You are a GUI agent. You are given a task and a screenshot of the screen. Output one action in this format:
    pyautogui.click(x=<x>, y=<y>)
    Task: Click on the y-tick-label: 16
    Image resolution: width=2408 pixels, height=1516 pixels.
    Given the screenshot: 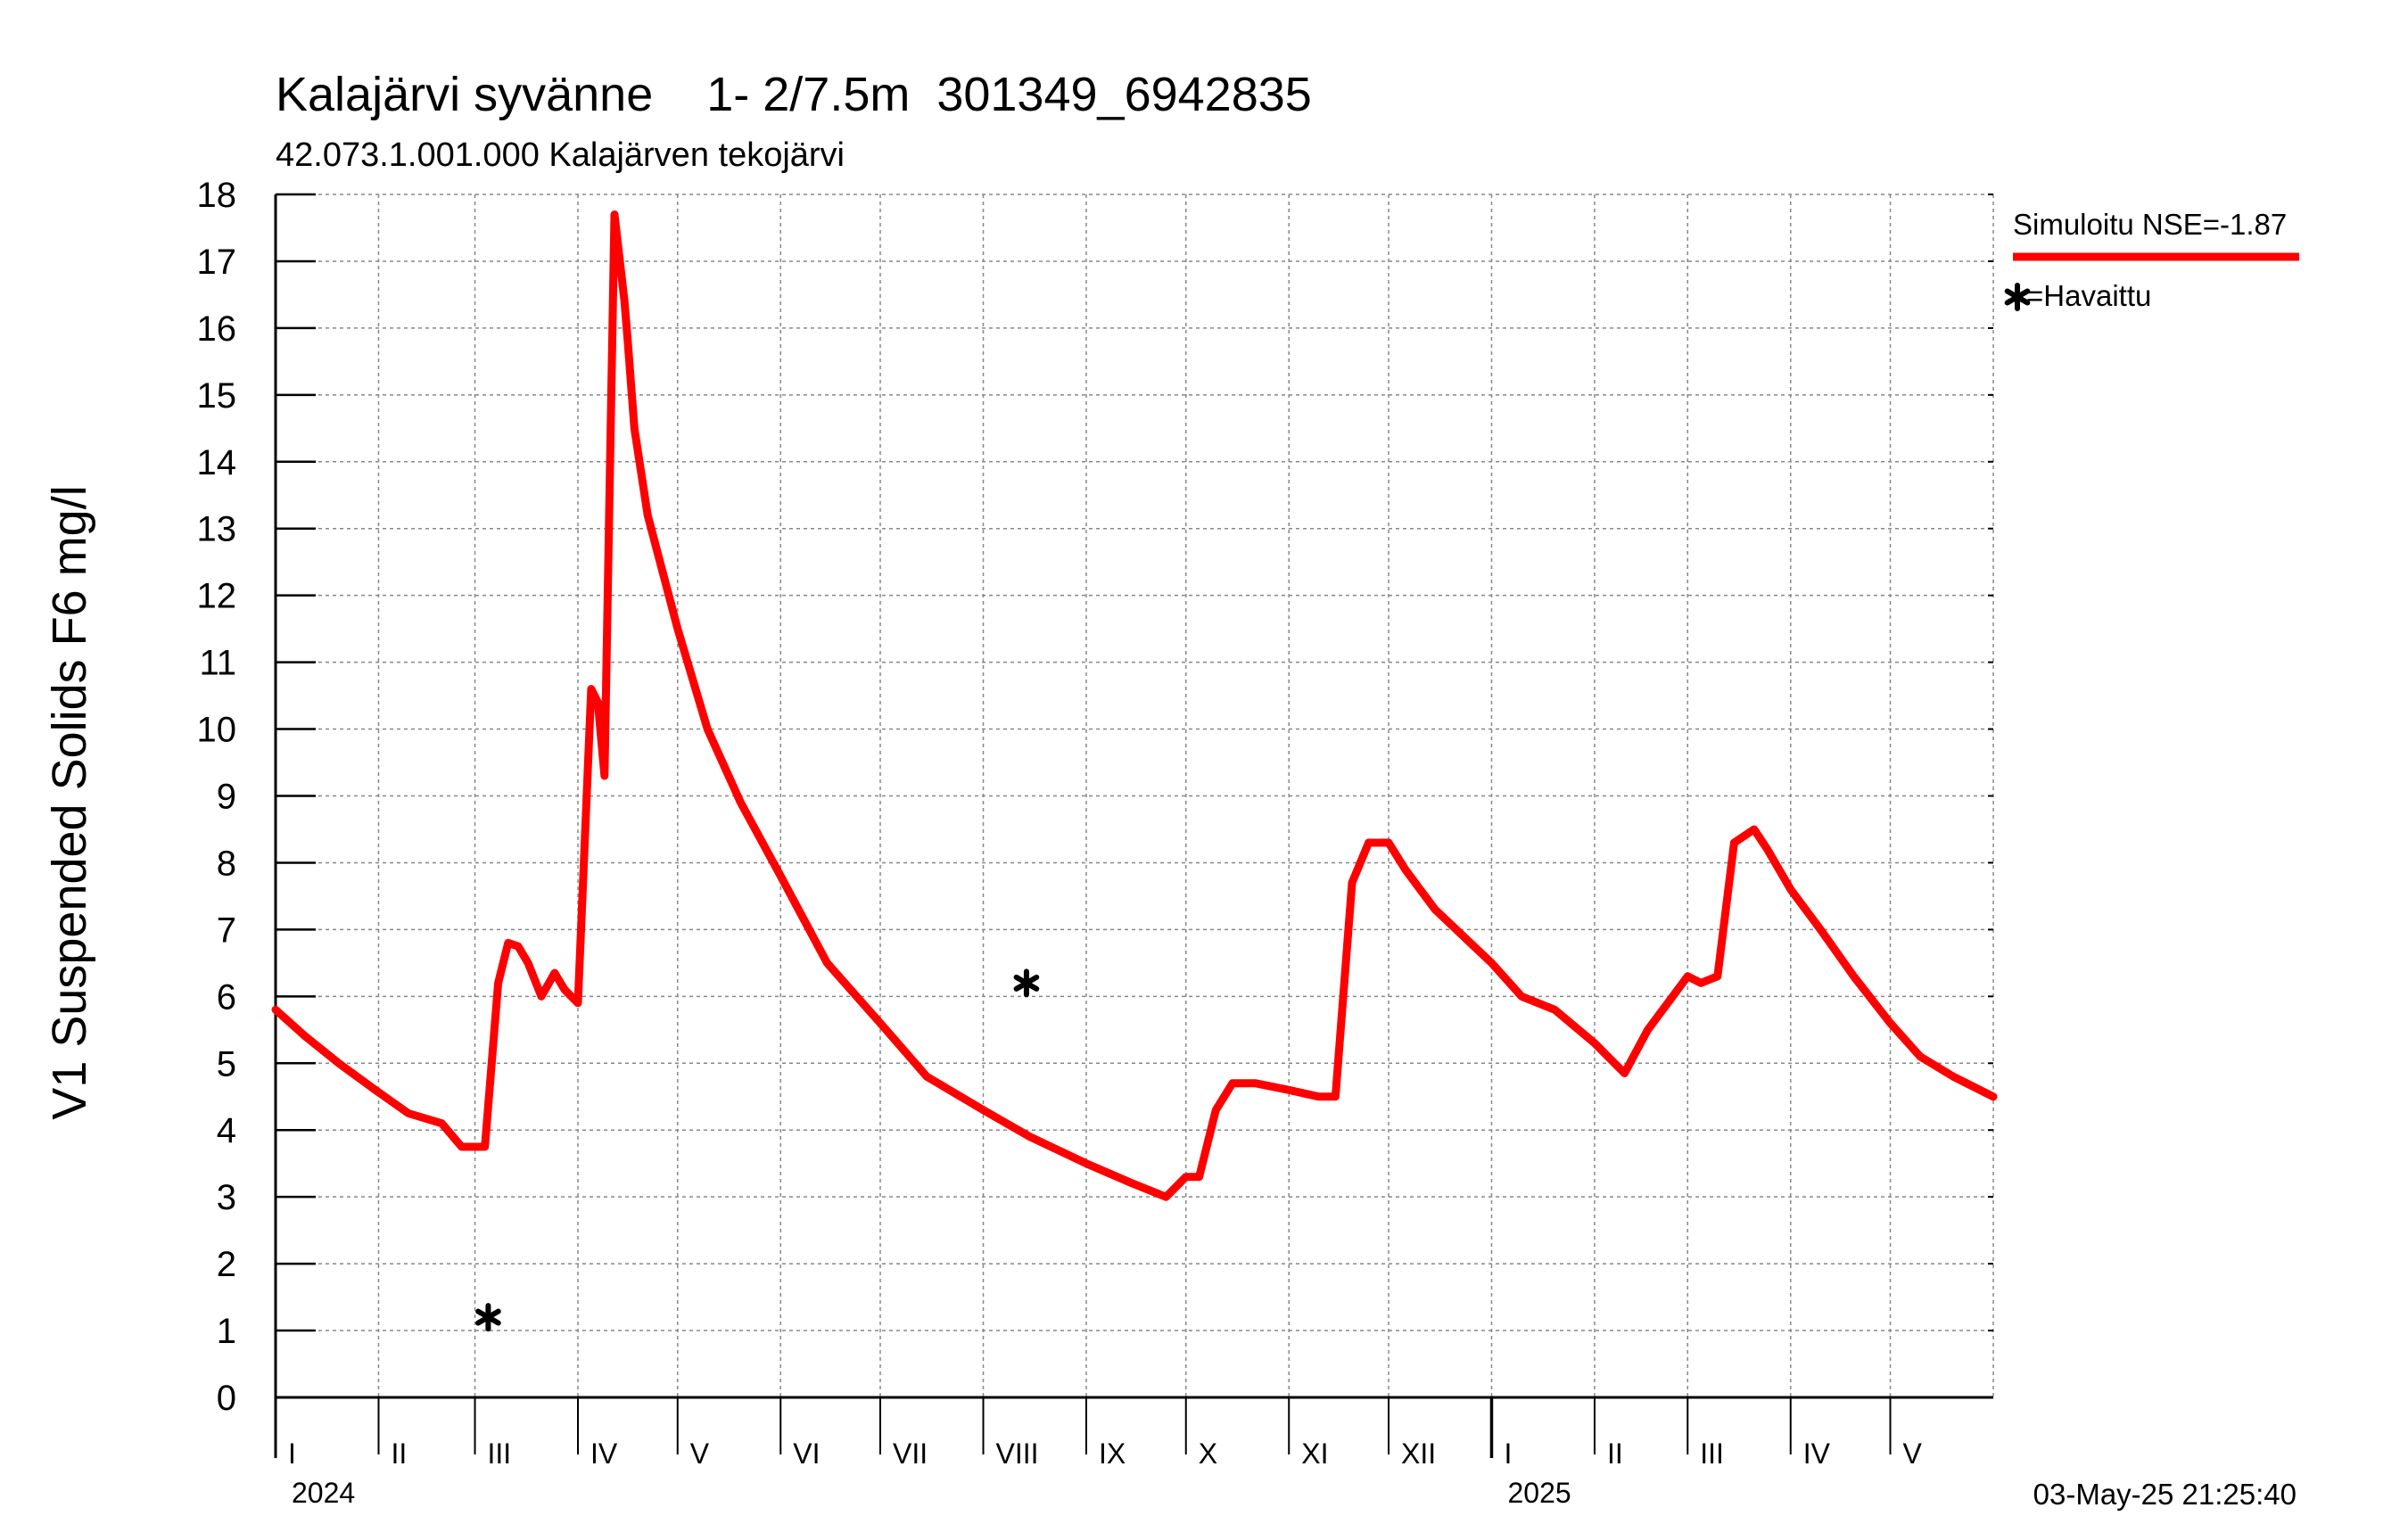 What is the action you would take?
    pyautogui.click(x=217, y=329)
    